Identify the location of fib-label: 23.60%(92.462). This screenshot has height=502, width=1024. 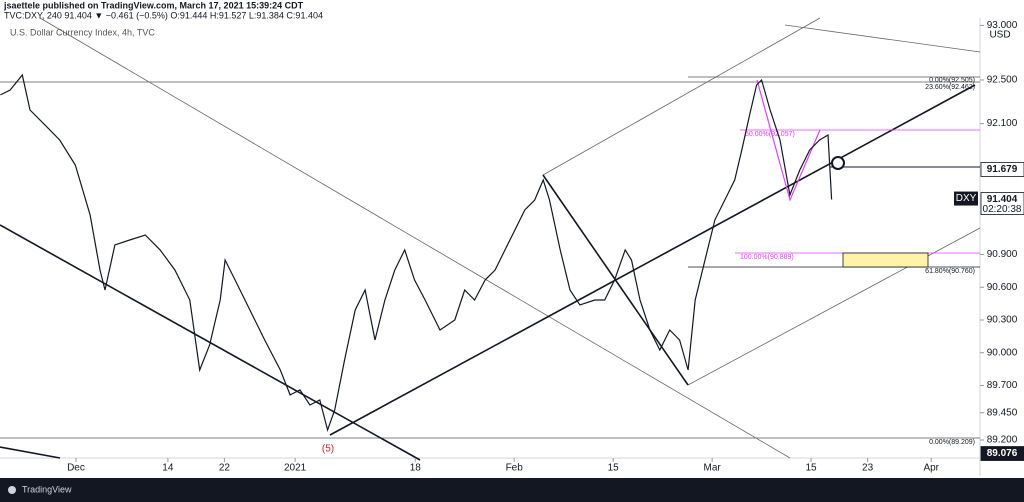
(950, 87).